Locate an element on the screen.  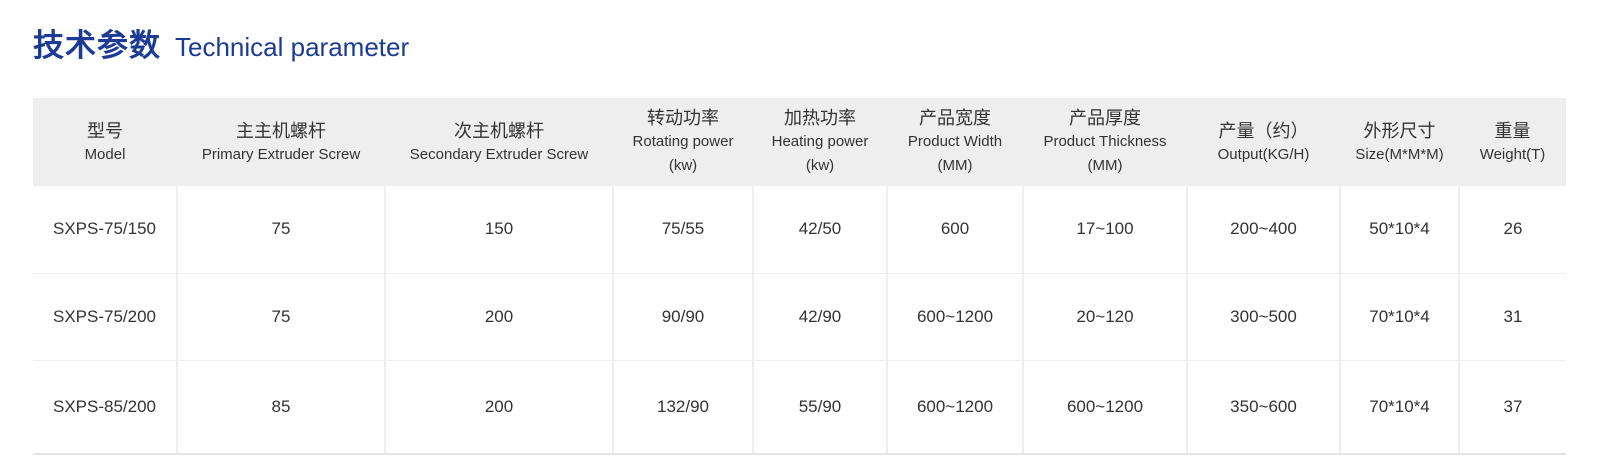
cell-product-width: 600 is located at coordinates (954, 230).